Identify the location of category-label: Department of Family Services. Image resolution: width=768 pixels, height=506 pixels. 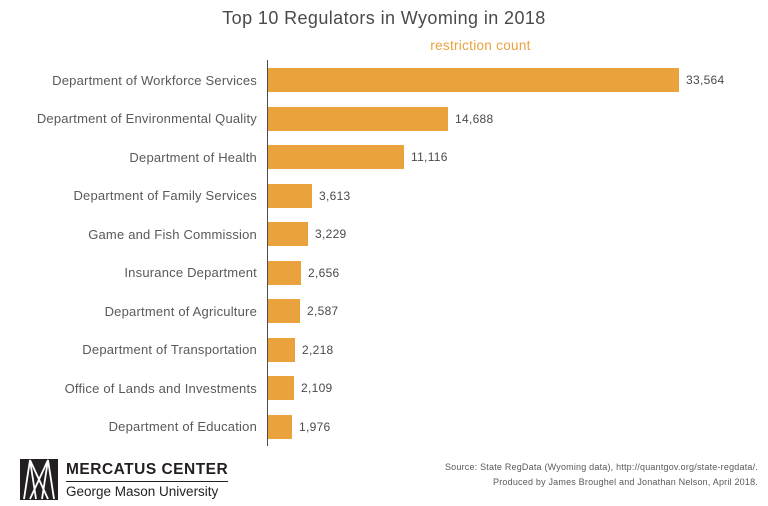
(165, 196).